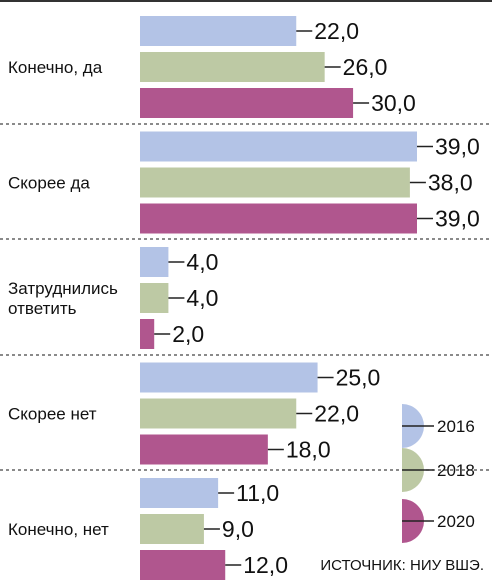 The width and height of the screenshot is (492, 586). What do you see at coordinates (358, 378) in the screenshot?
I see `value-label: 25,0` at bounding box center [358, 378].